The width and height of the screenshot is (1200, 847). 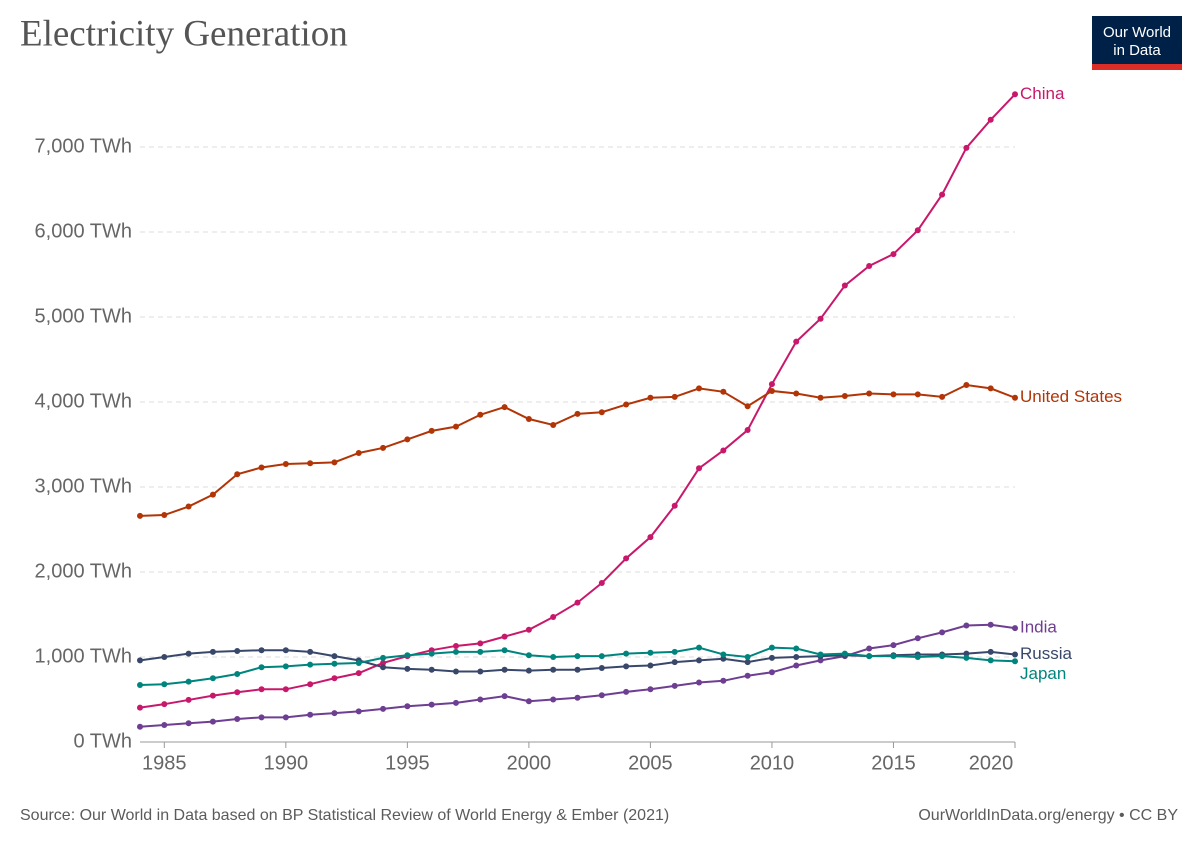 I want to click on series-label: China, so click(x=1042, y=93).